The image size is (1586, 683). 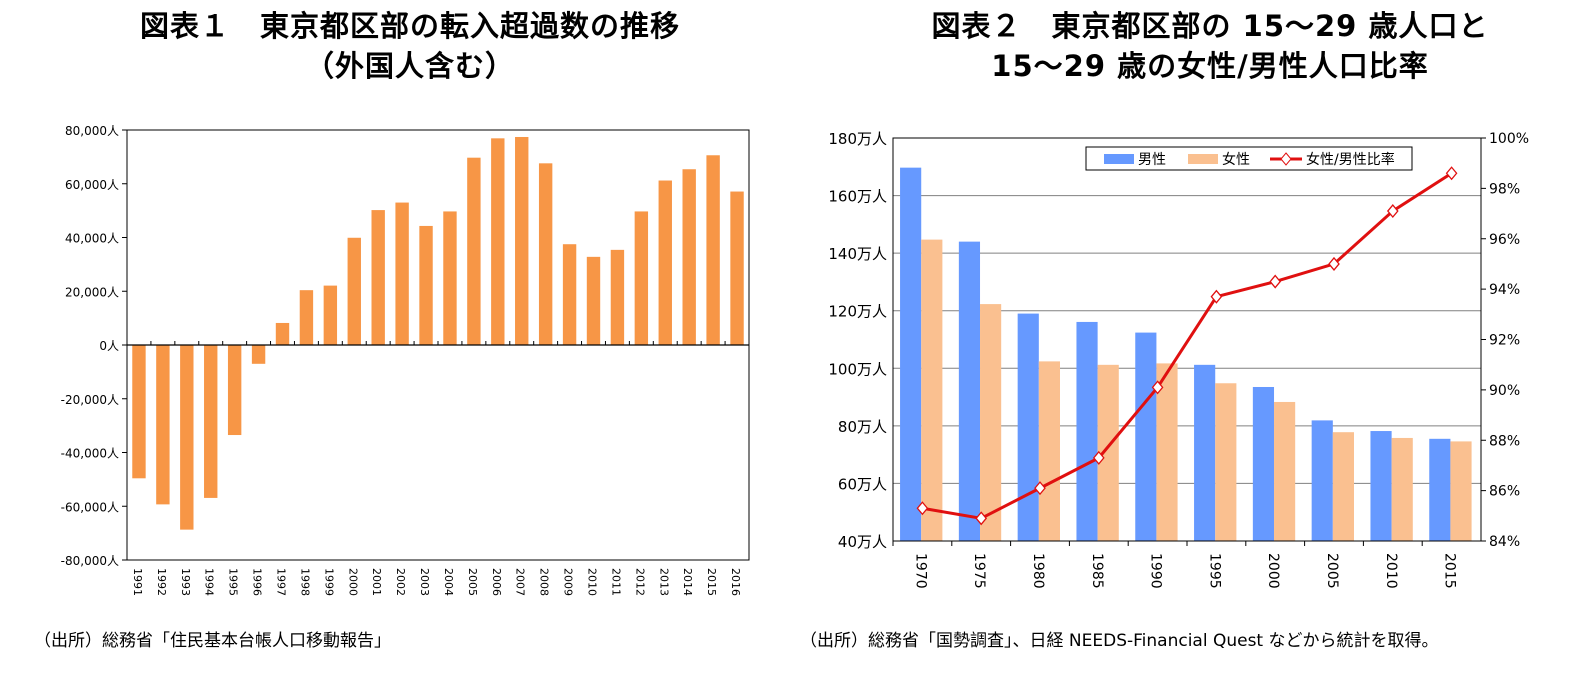 I want to click on chart2-bar-female-2015, so click(x=1461, y=491).